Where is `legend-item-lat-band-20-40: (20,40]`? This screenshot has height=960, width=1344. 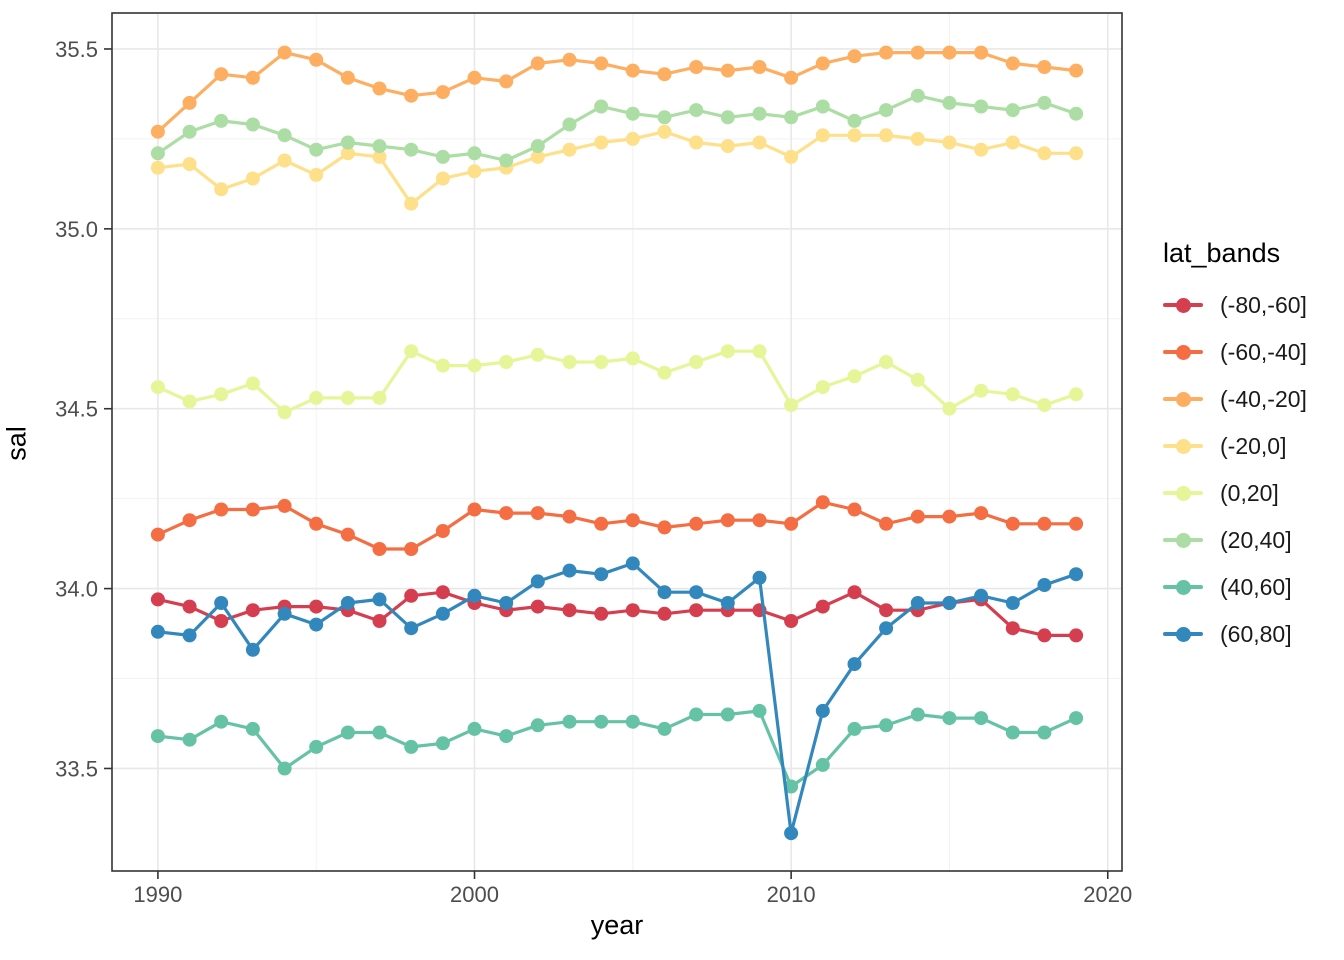
legend-item-lat-band-20-40: (20,40] is located at coordinates (1235, 540).